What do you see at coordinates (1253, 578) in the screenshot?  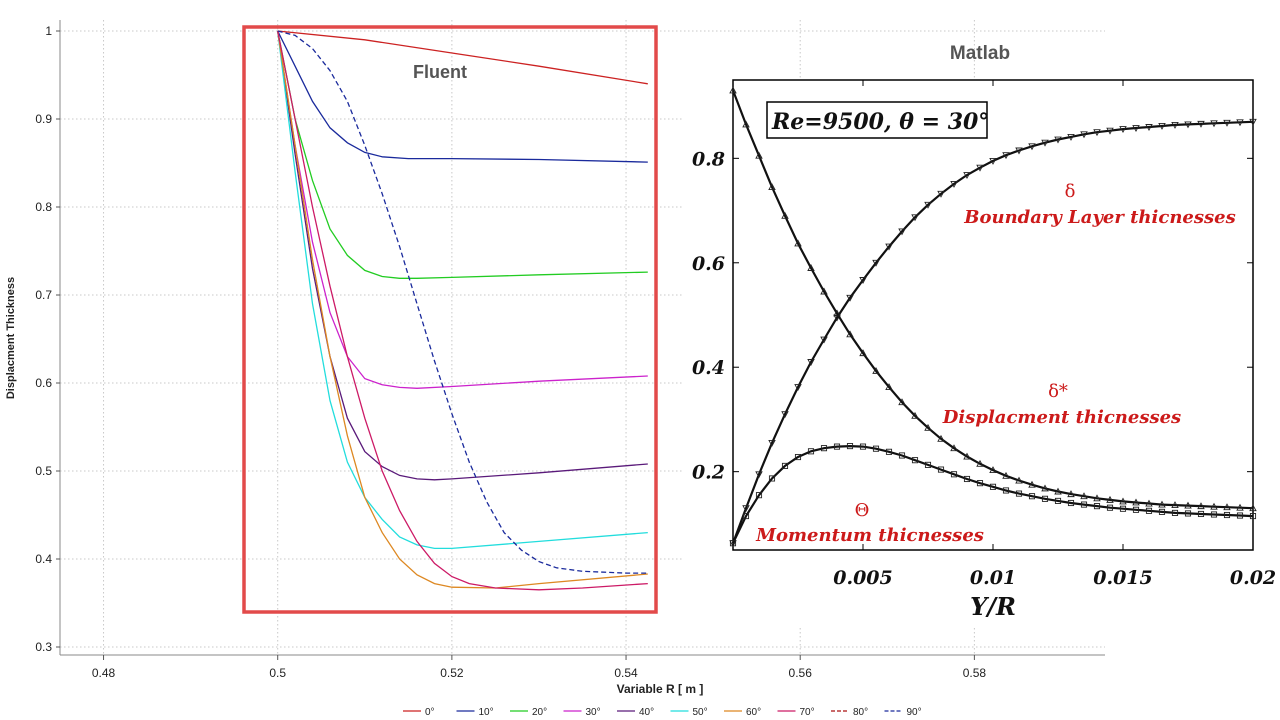 I see `matlab-x-tick-label-3: 0.02` at bounding box center [1253, 578].